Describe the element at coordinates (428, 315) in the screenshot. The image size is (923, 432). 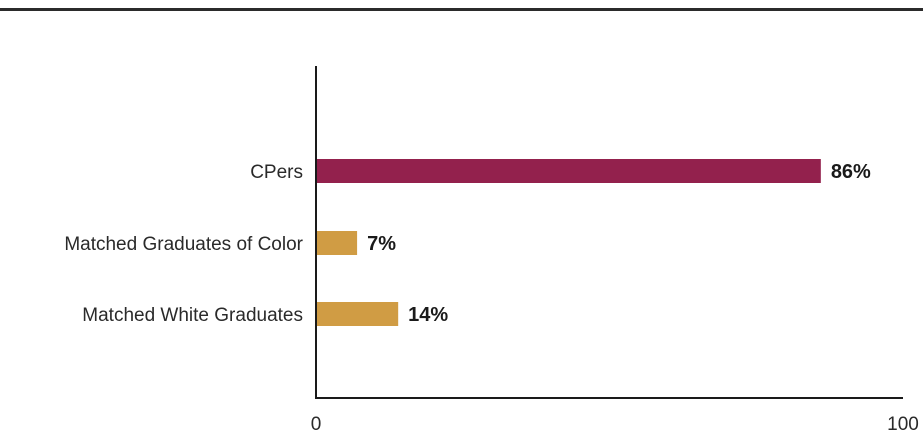
I see `data-label: 14%` at that location.